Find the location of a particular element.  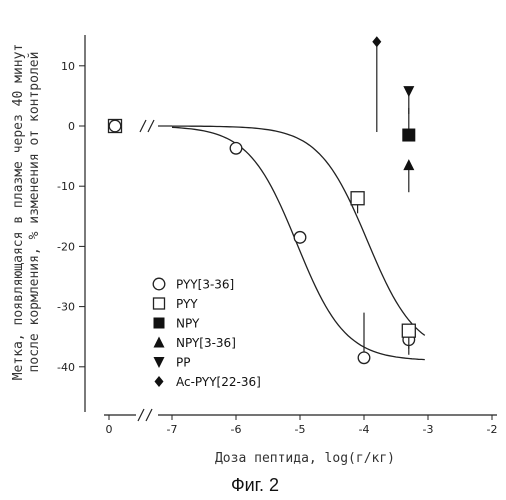

legend-label: PP is located at coordinates (183, 363).